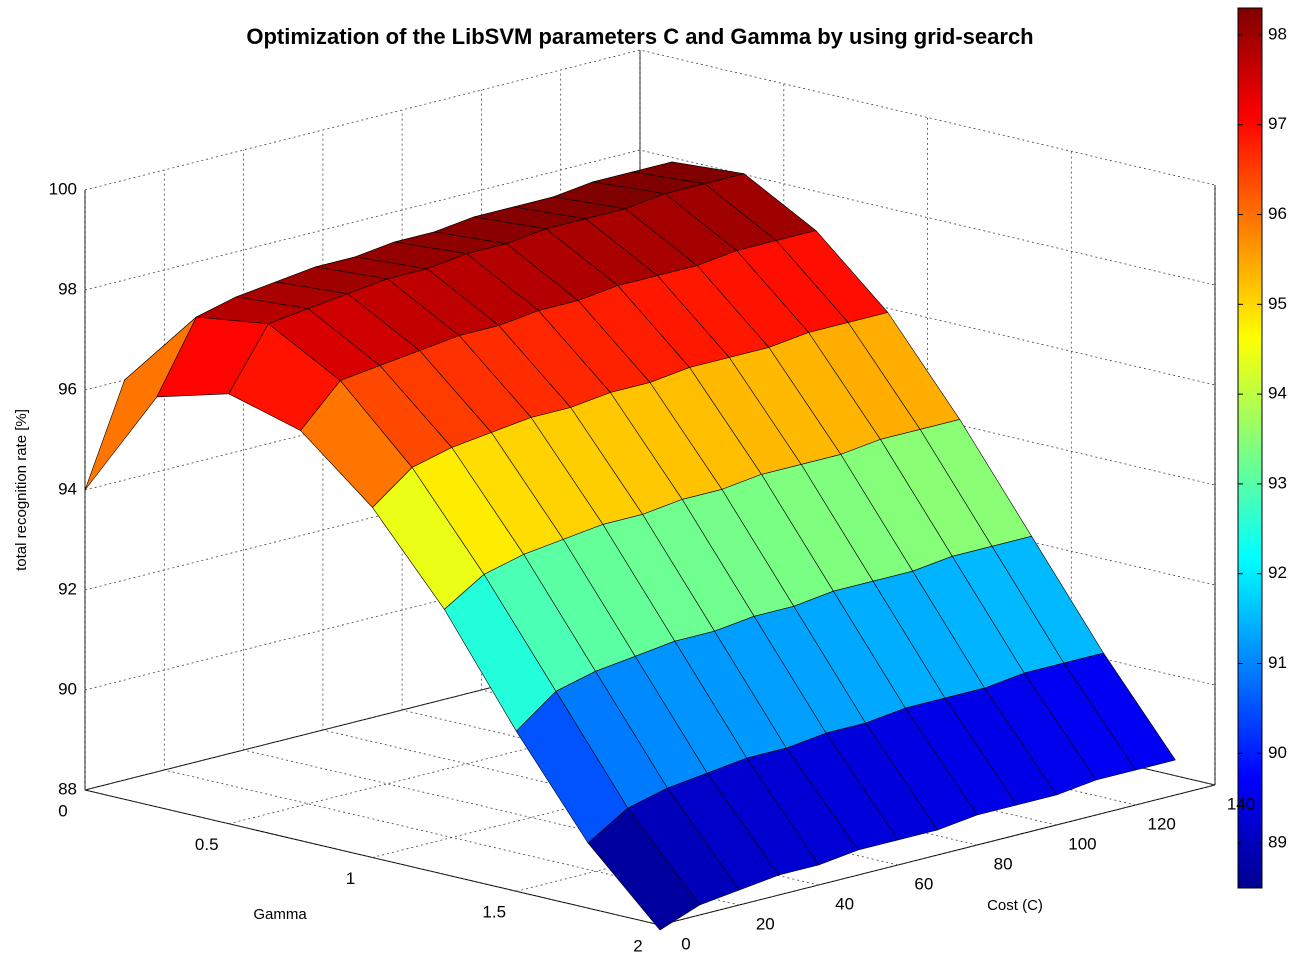  I want to click on colorbar-tick-label: 94, so click(1277, 393).